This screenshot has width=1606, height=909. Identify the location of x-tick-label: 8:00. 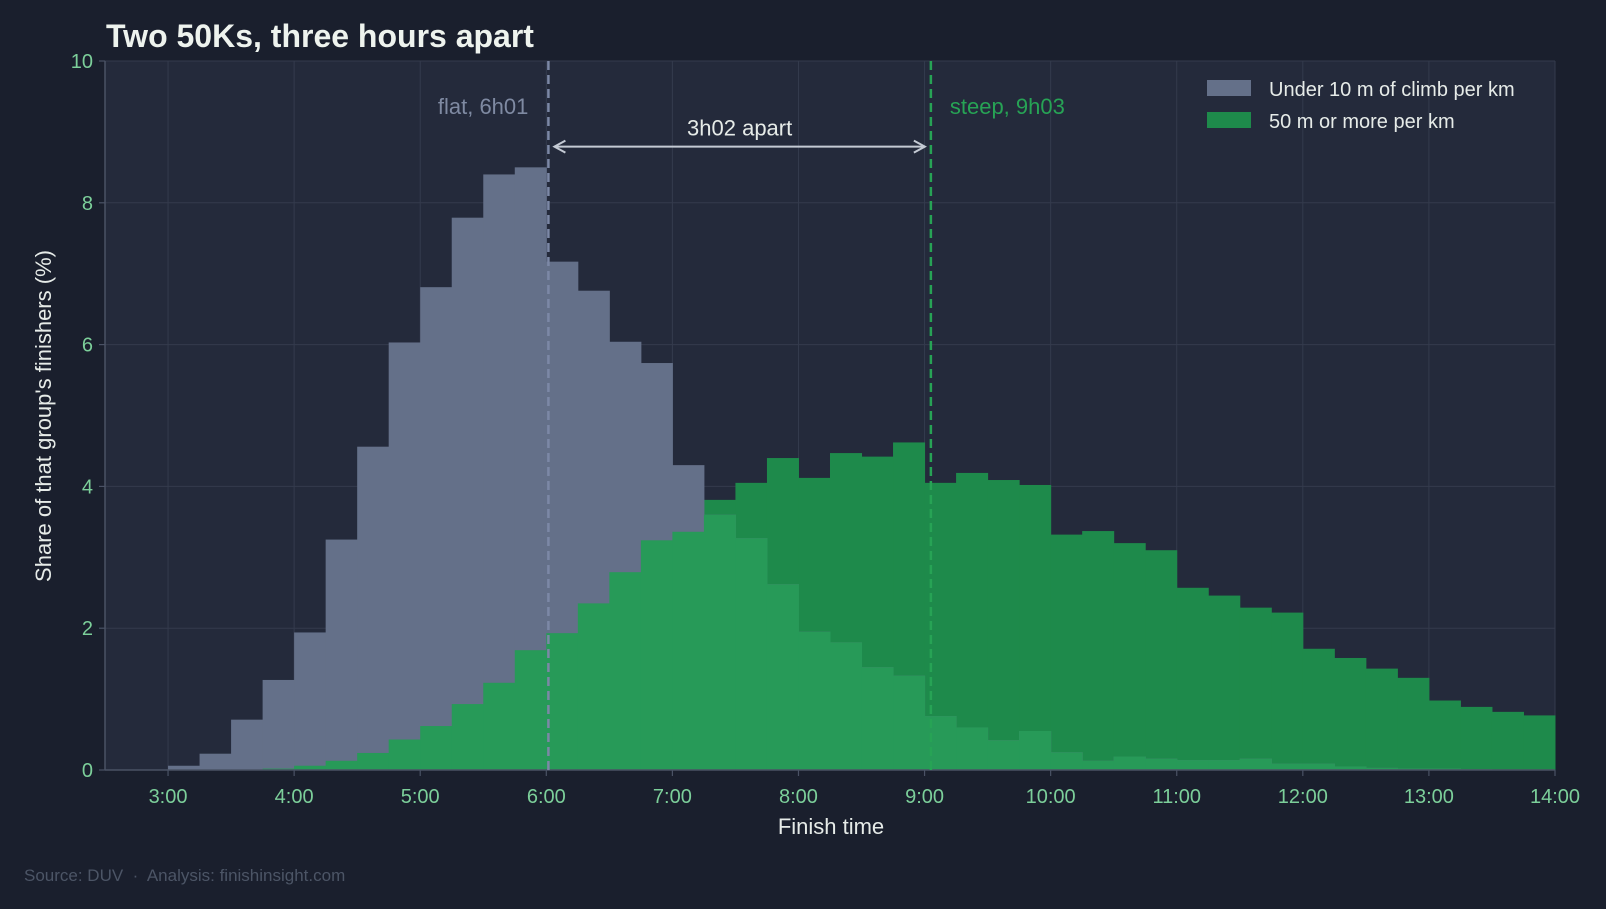
(798, 797).